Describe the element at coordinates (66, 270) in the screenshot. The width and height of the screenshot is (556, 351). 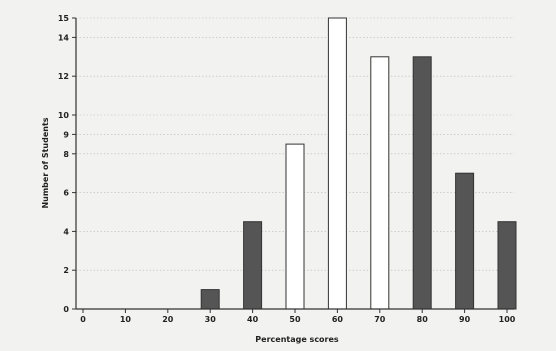
I see `y-tick-label: 2` at that location.